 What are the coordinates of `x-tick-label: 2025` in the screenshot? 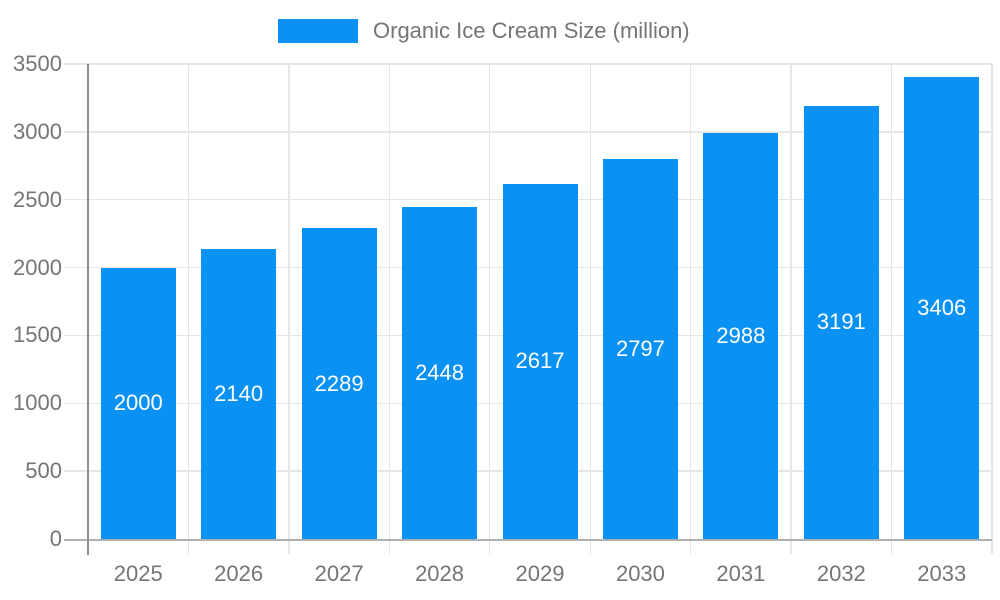 It's located at (138, 573).